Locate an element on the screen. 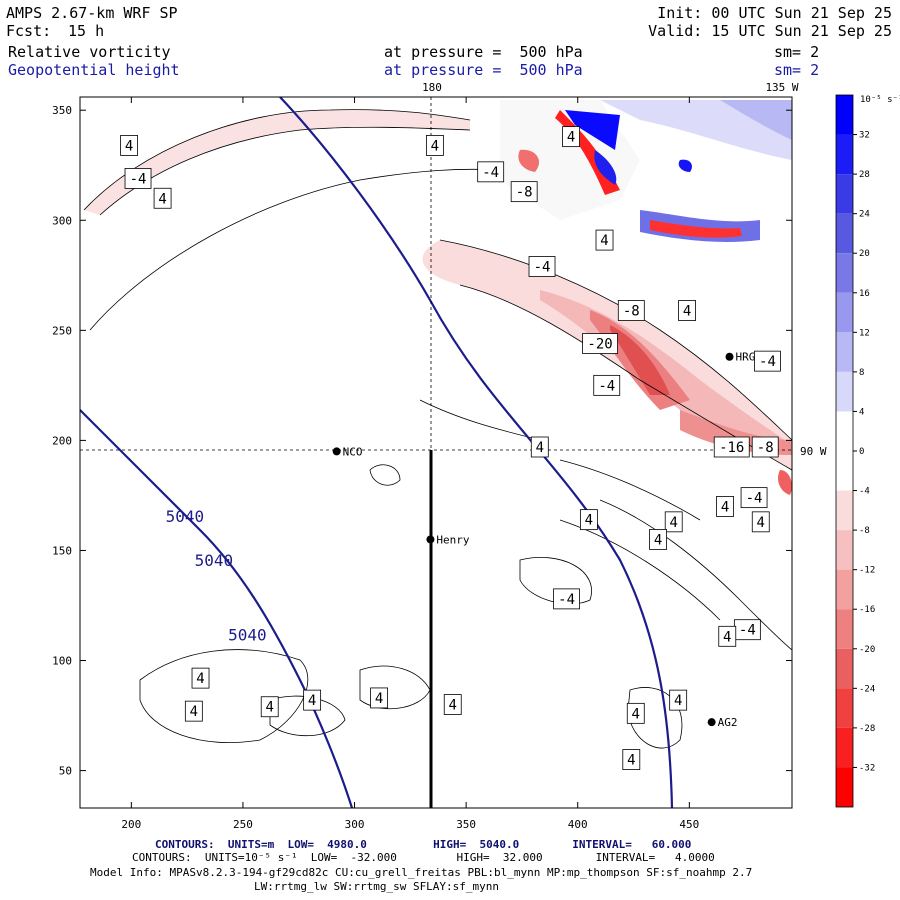 The width and height of the screenshot is (900, 900). y-tick-label: 150 is located at coordinates (62, 550).